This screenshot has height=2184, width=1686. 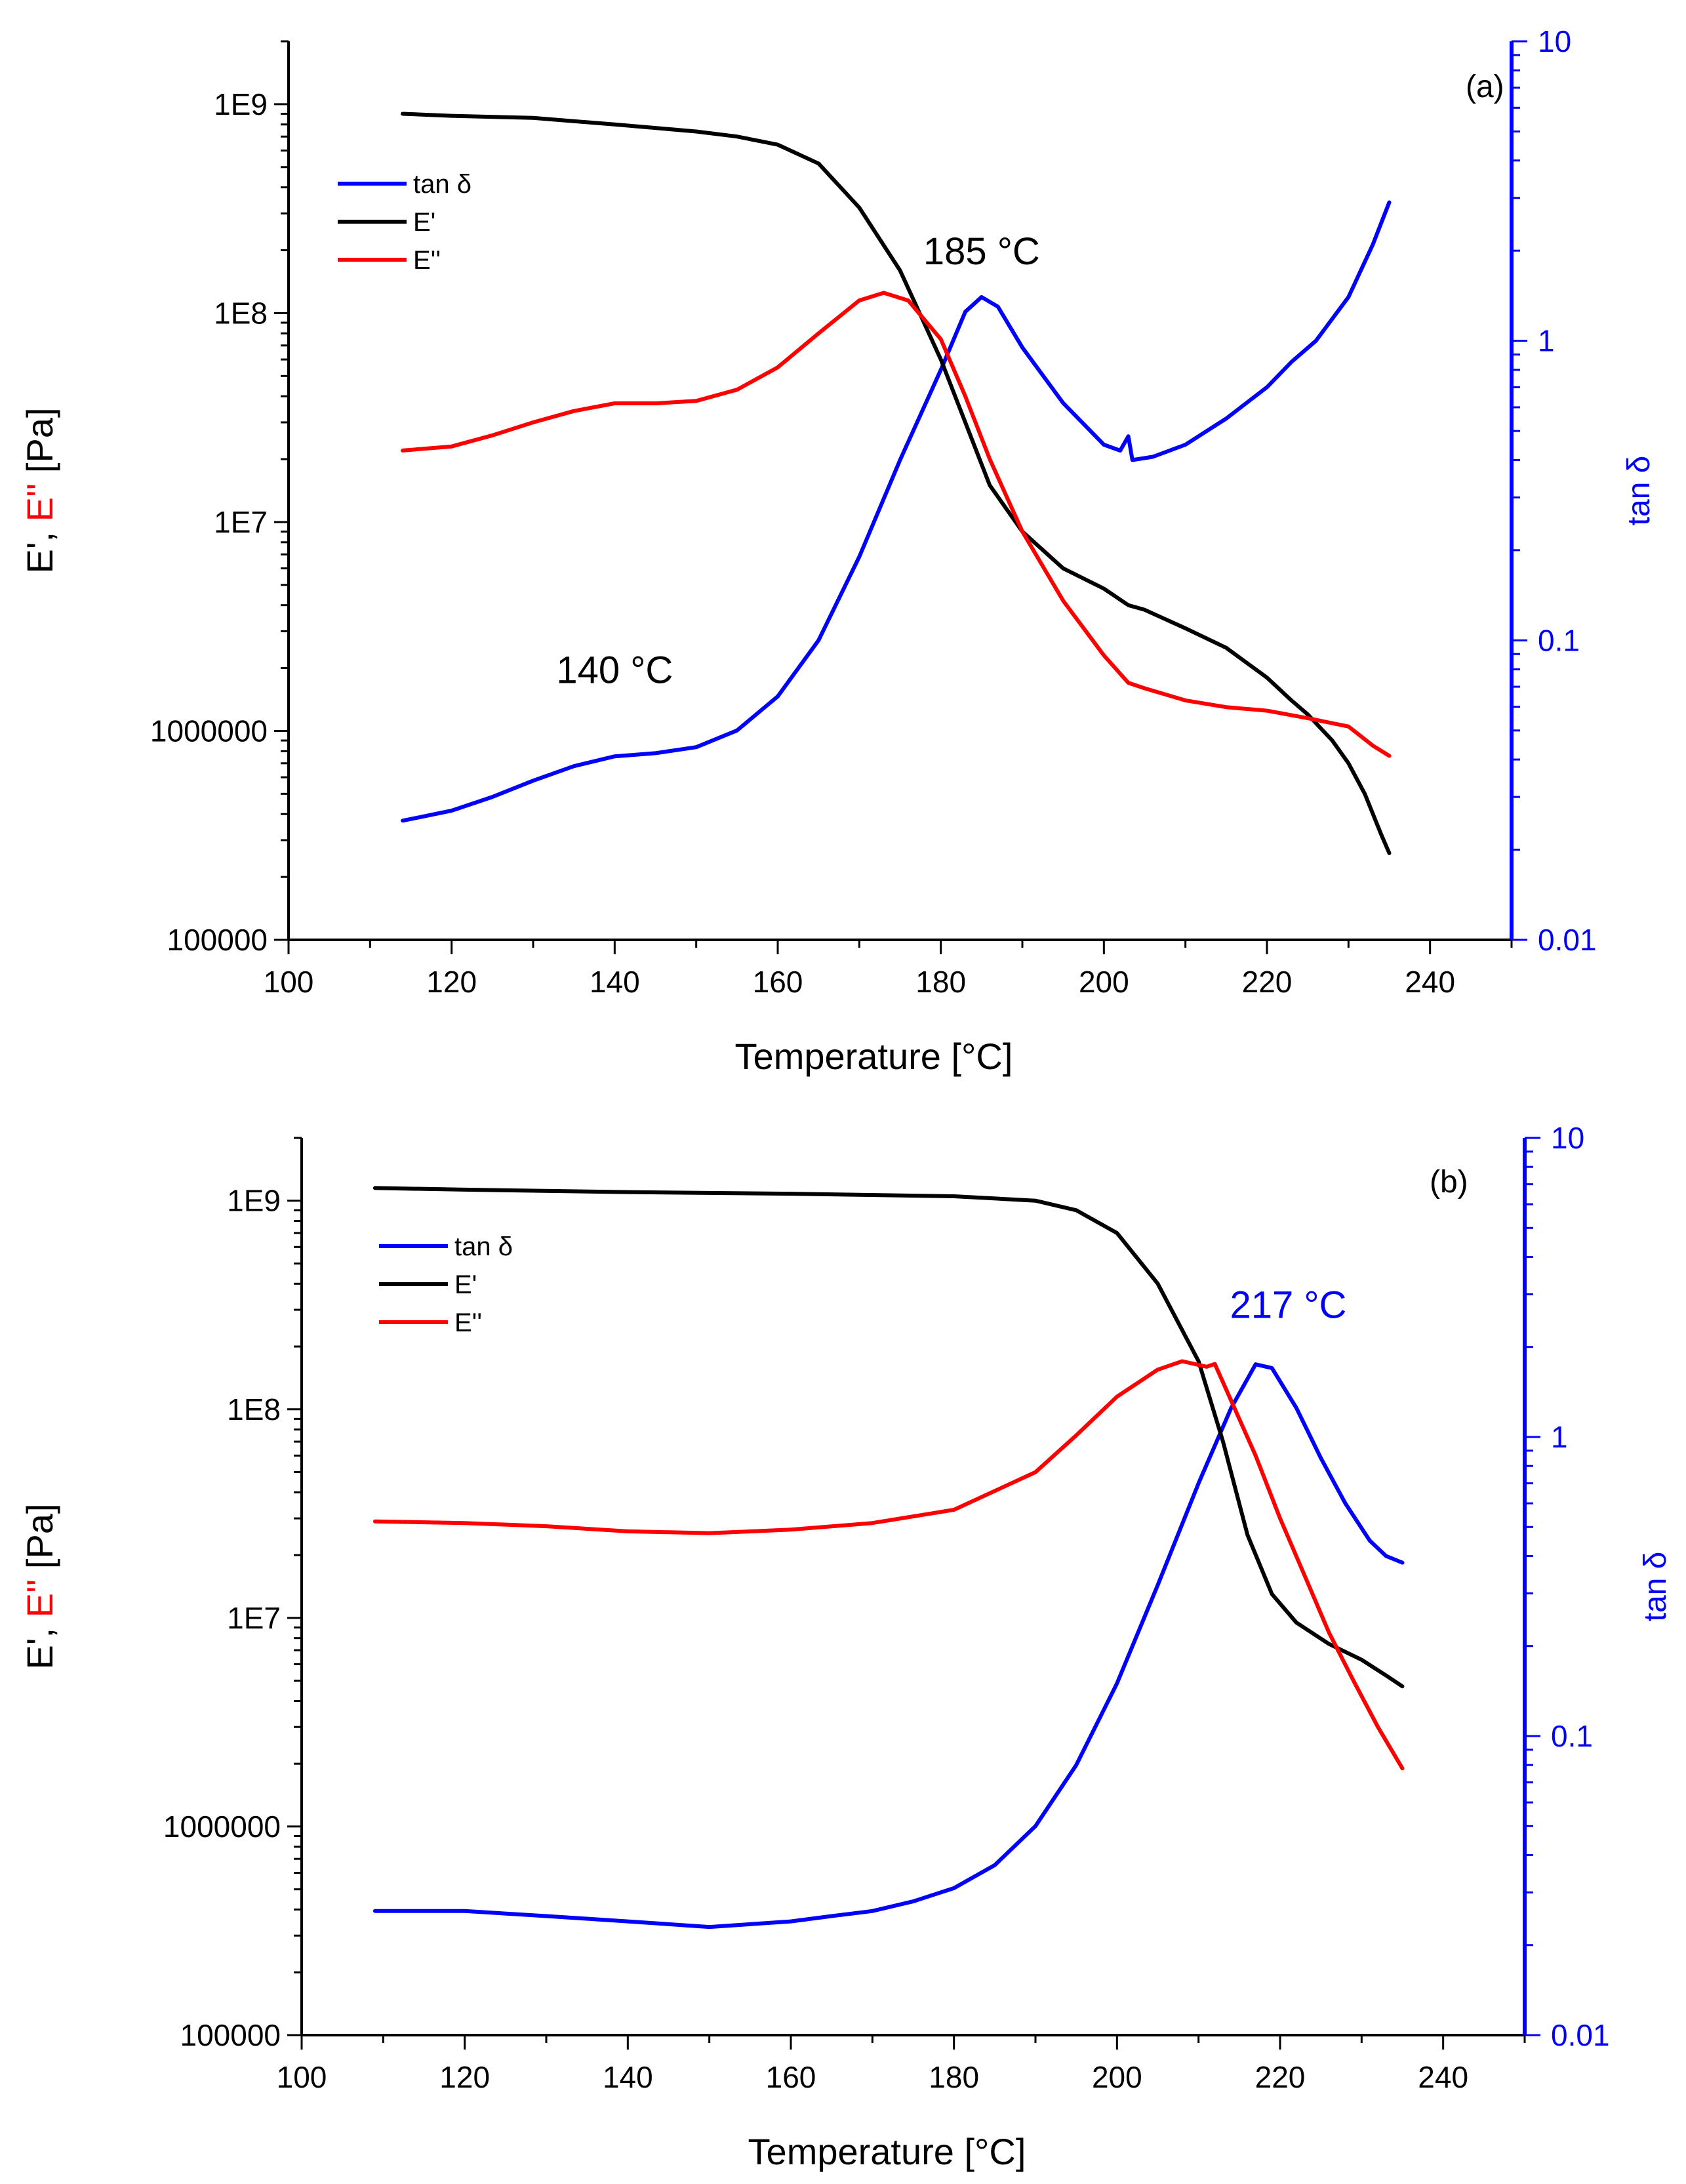 I want to click on peak-annotation: 217 °C, so click(x=1288, y=1305).